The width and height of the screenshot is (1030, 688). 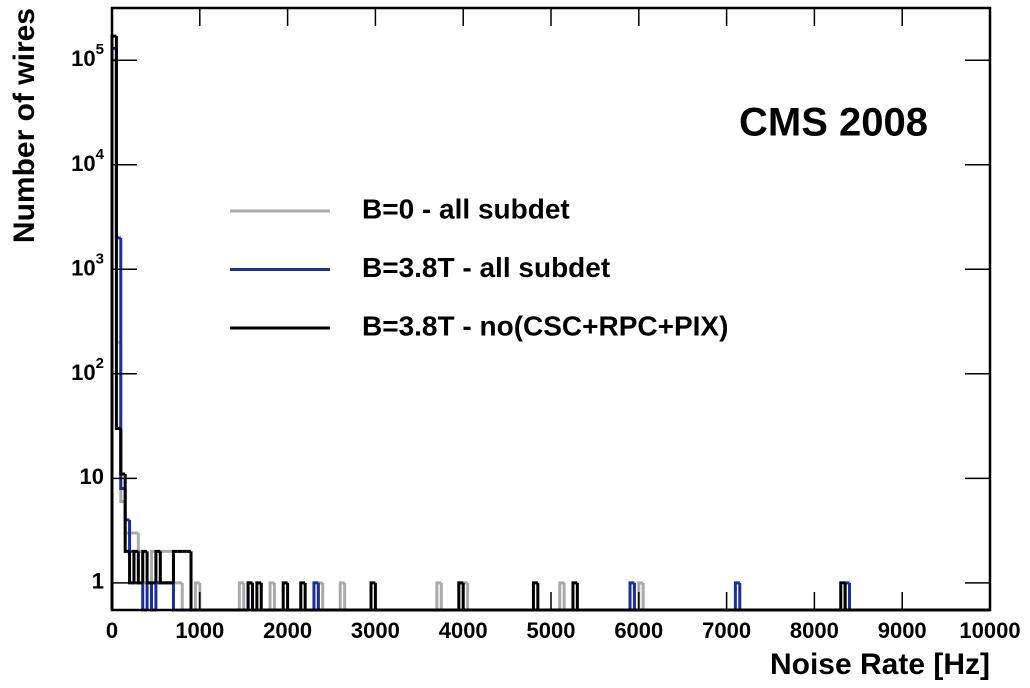 What do you see at coordinates (833, 123) in the screenshot?
I see `annotation: CMS 2008` at bounding box center [833, 123].